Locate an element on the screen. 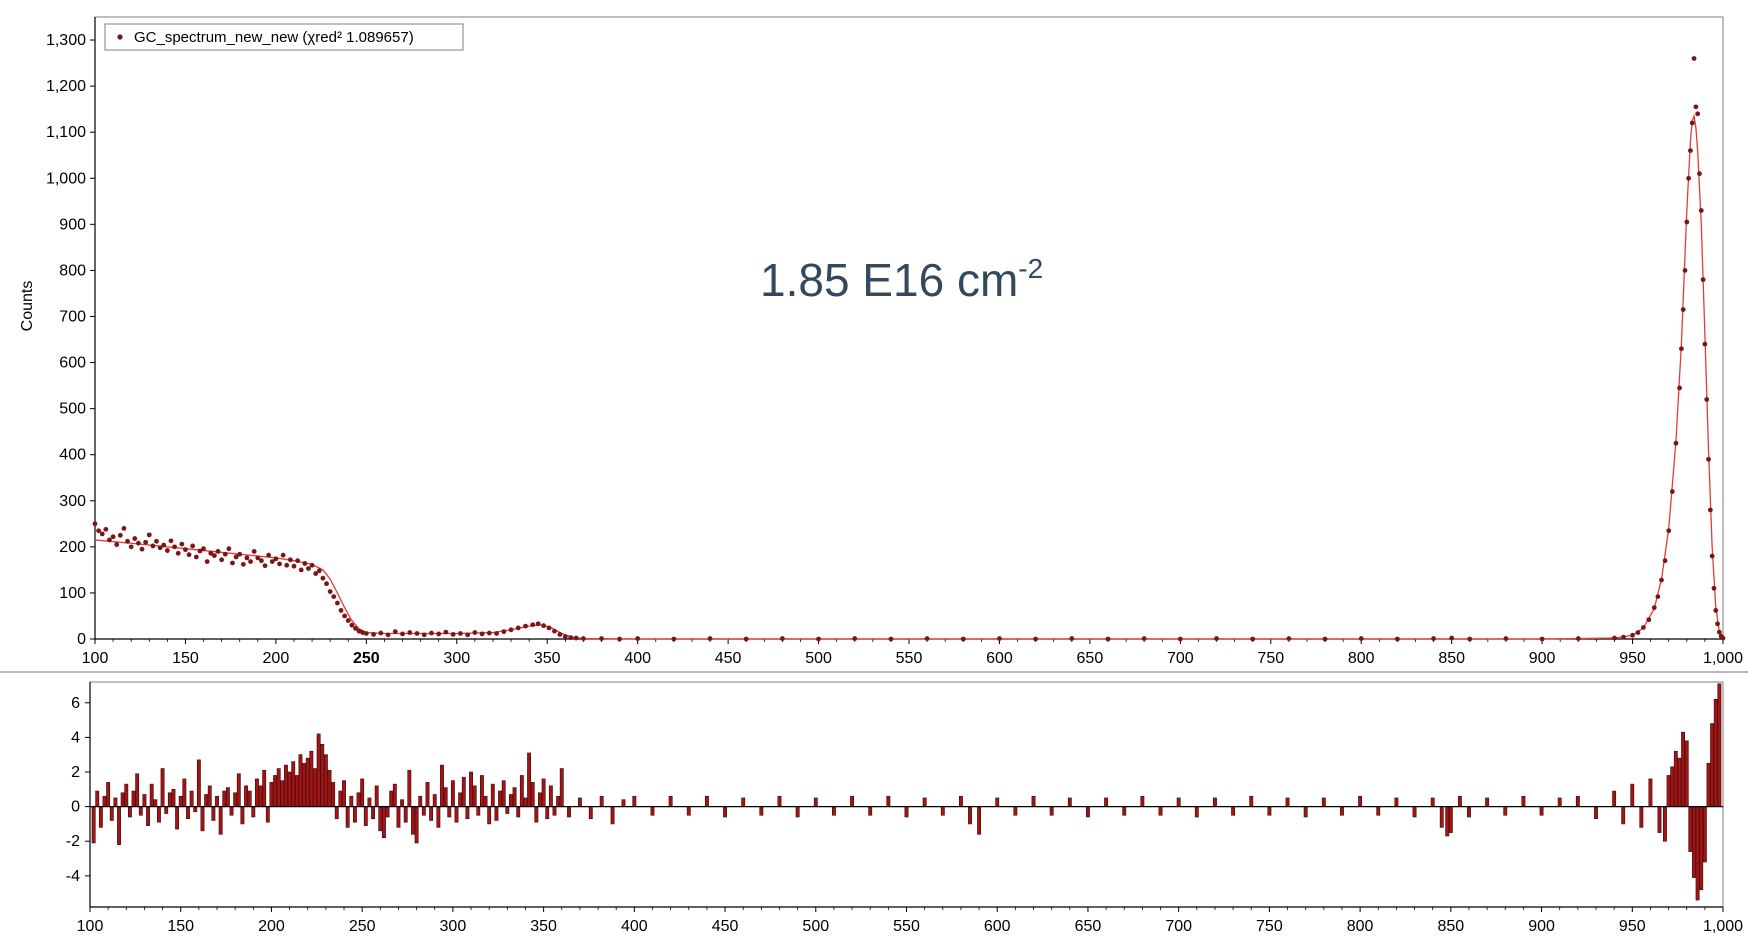 The width and height of the screenshot is (1748, 943). residual-x-tick-label: 1,000 is located at coordinates (1723, 926).